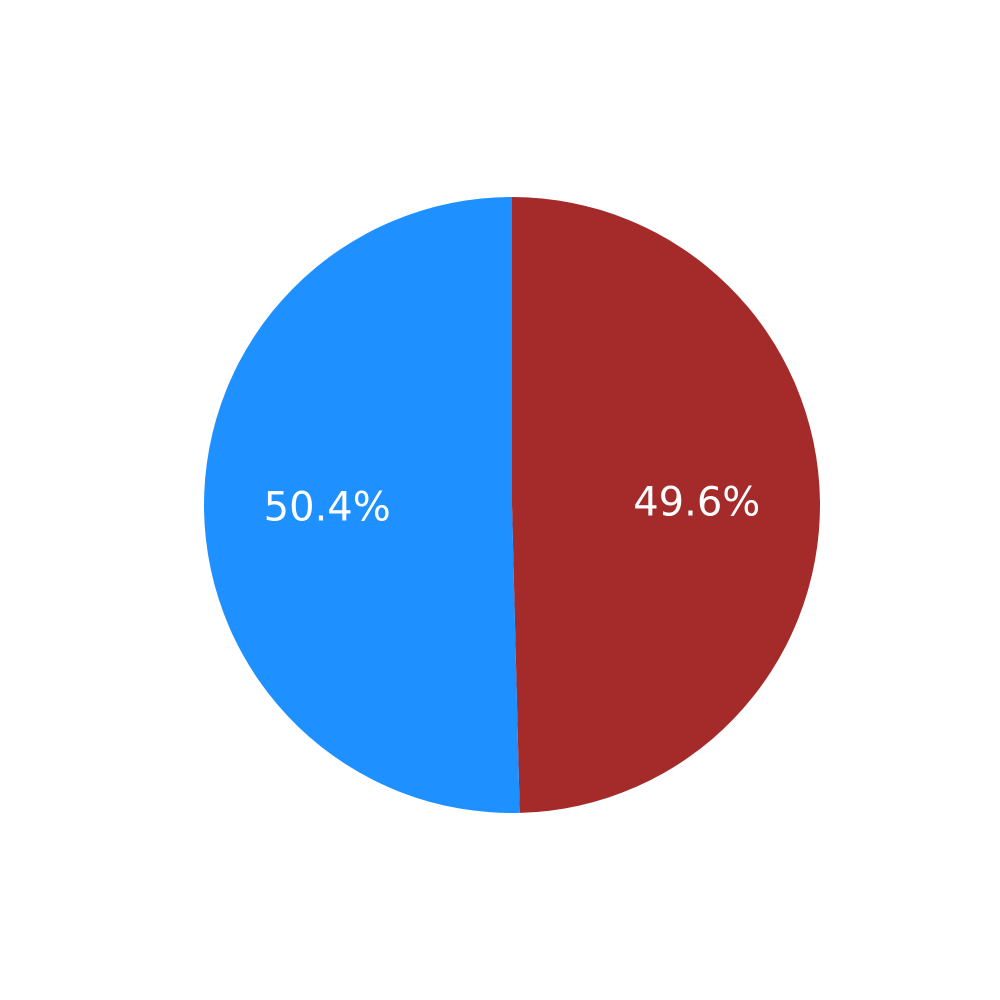  I want to click on labels-layer: 49.6% 50.4%, so click(512, 505).